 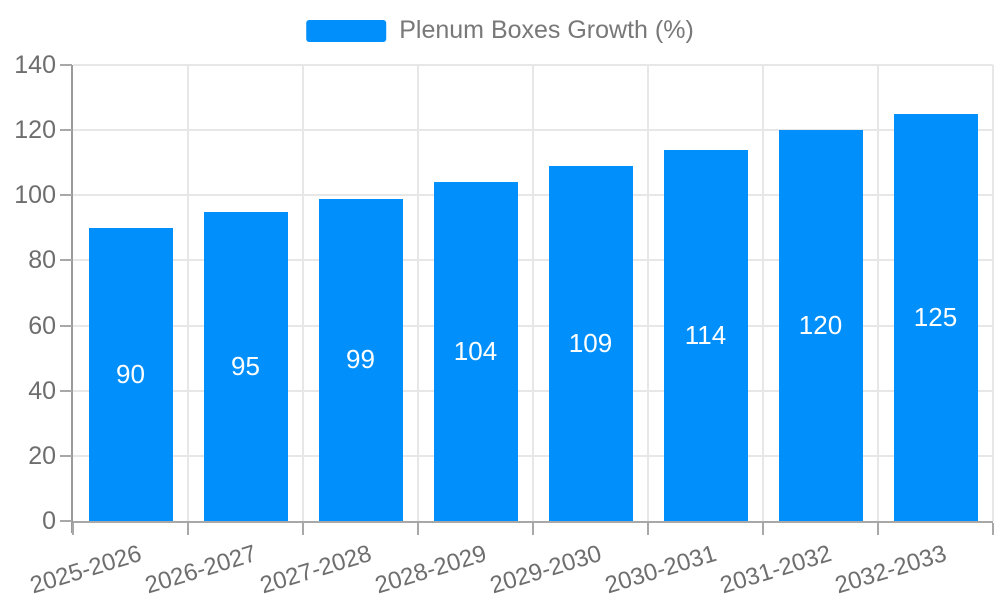 What do you see at coordinates (430, 570) in the screenshot?
I see `x-axis-label: 2028-2029` at bounding box center [430, 570].